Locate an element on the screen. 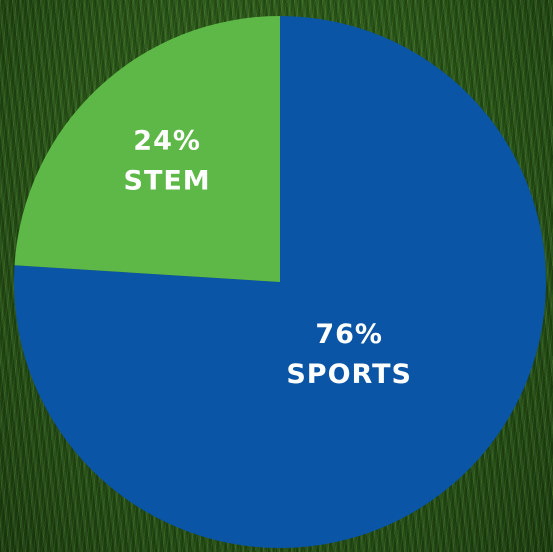 Image resolution: width=553 pixels, height=552 pixels. slice-value-label: 76% is located at coordinates (349, 334).